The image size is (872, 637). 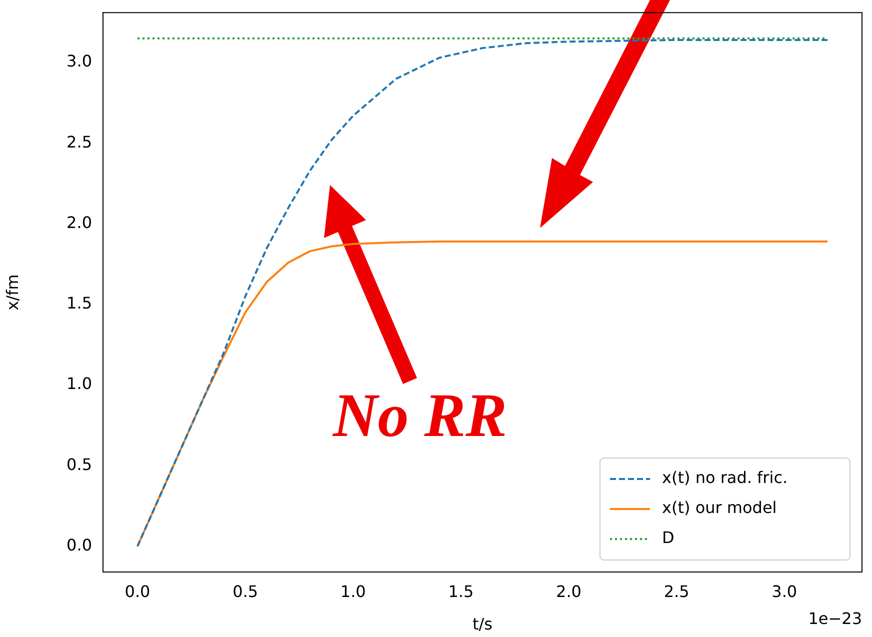 I want to click on x-tick-label: 3.0, so click(x=785, y=591).